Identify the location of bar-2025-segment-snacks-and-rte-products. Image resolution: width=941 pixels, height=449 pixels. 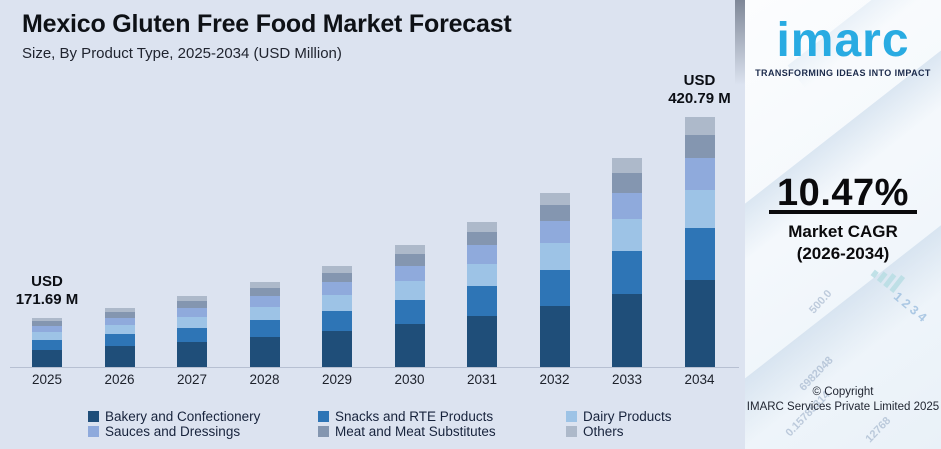
(47, 344).